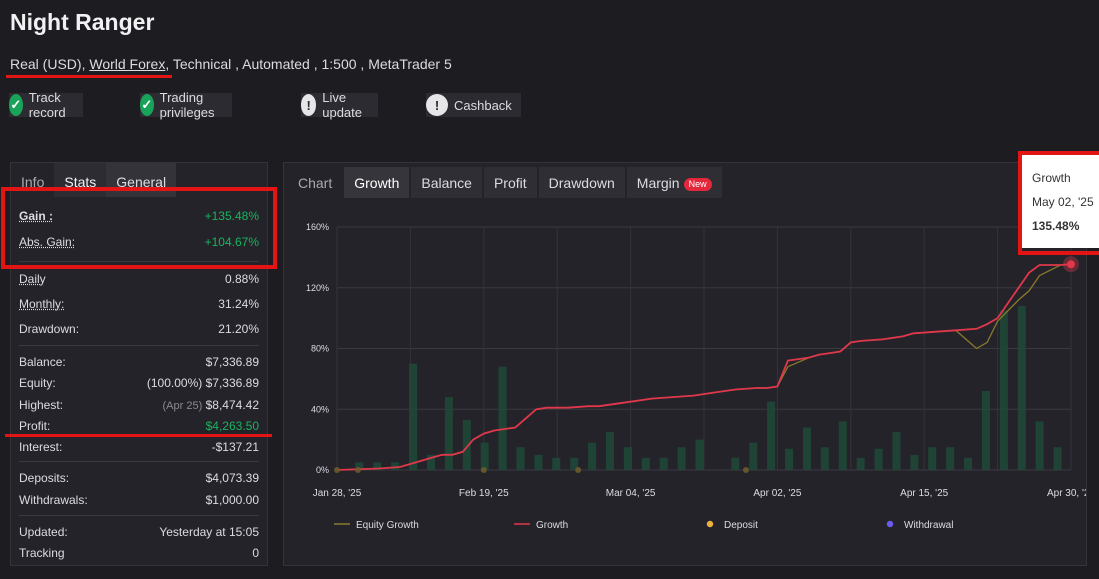  I want to click on stat-value: 21.20%, so click(238, 329).